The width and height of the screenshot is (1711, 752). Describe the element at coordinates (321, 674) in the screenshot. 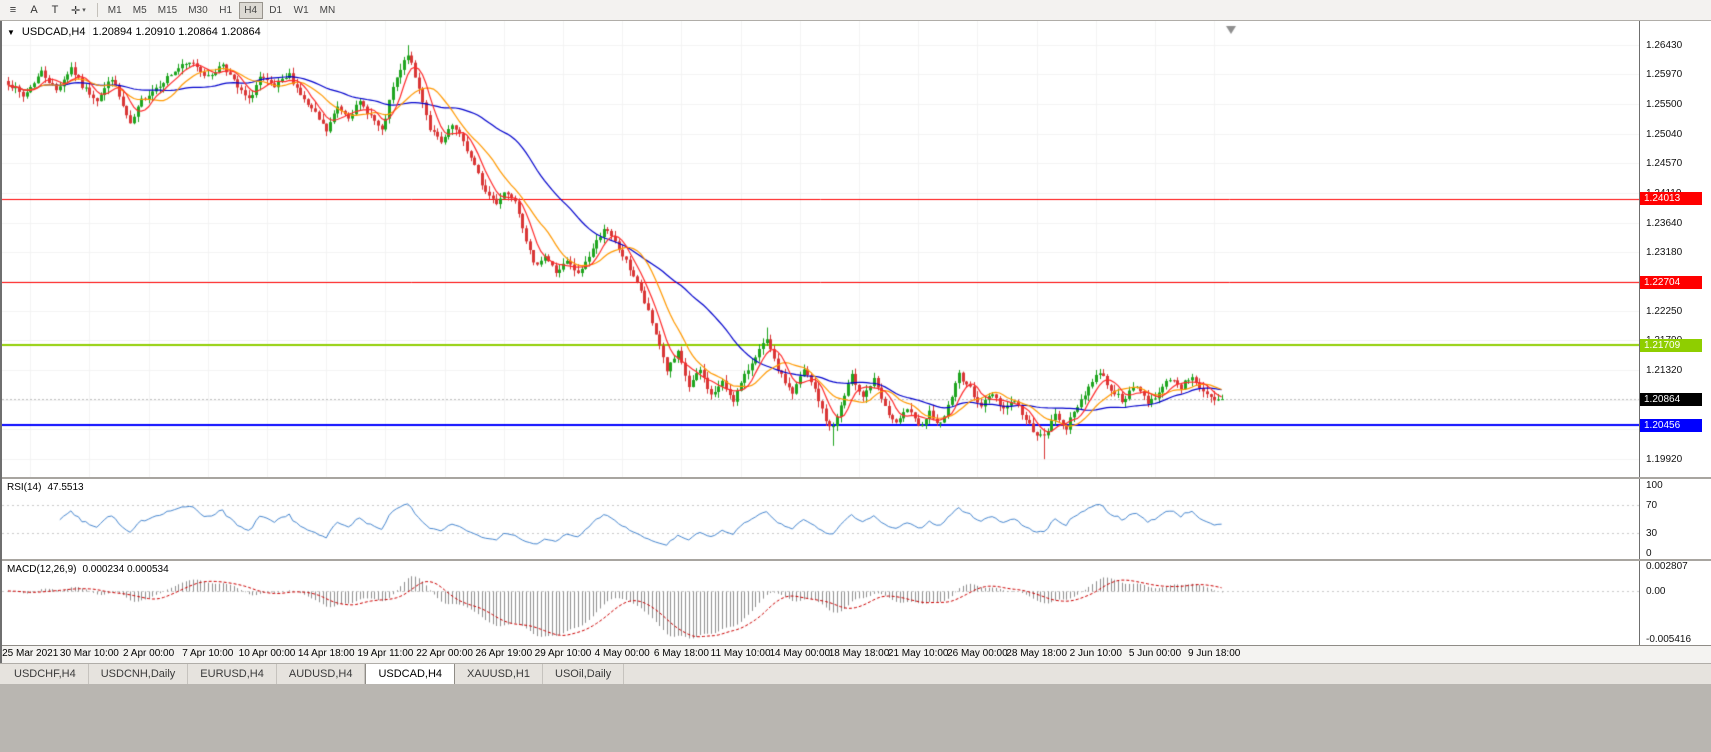

I see `chart-tab-AUDUSD-H4: AUDUSD,H4` at that location.